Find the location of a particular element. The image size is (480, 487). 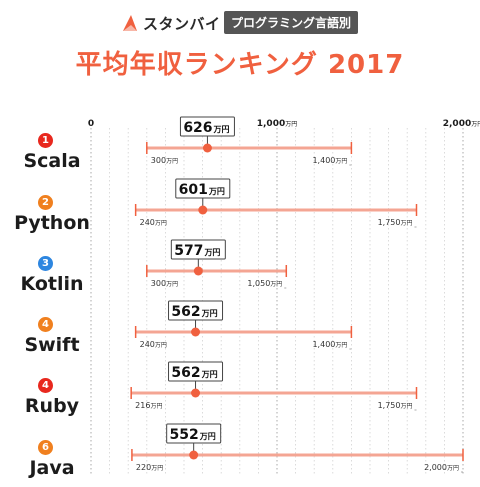

range-max-label: 1,050万円 is located at coordinates (264, 283).